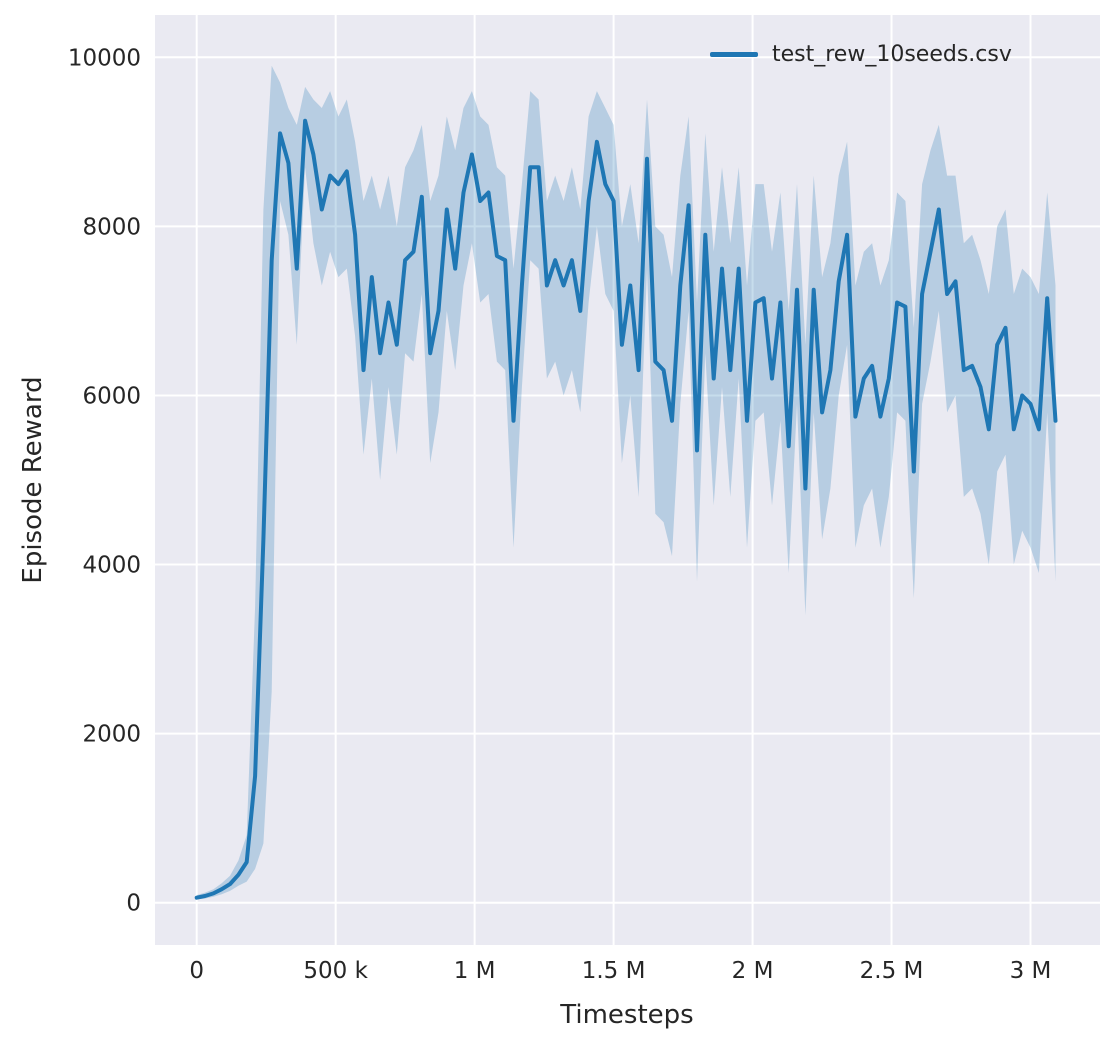 This screenshot has height=1050, width=1108. Describe the element at coordinates (133, 904) in the screenshot. I see `y-tick-label: 0` at that location.